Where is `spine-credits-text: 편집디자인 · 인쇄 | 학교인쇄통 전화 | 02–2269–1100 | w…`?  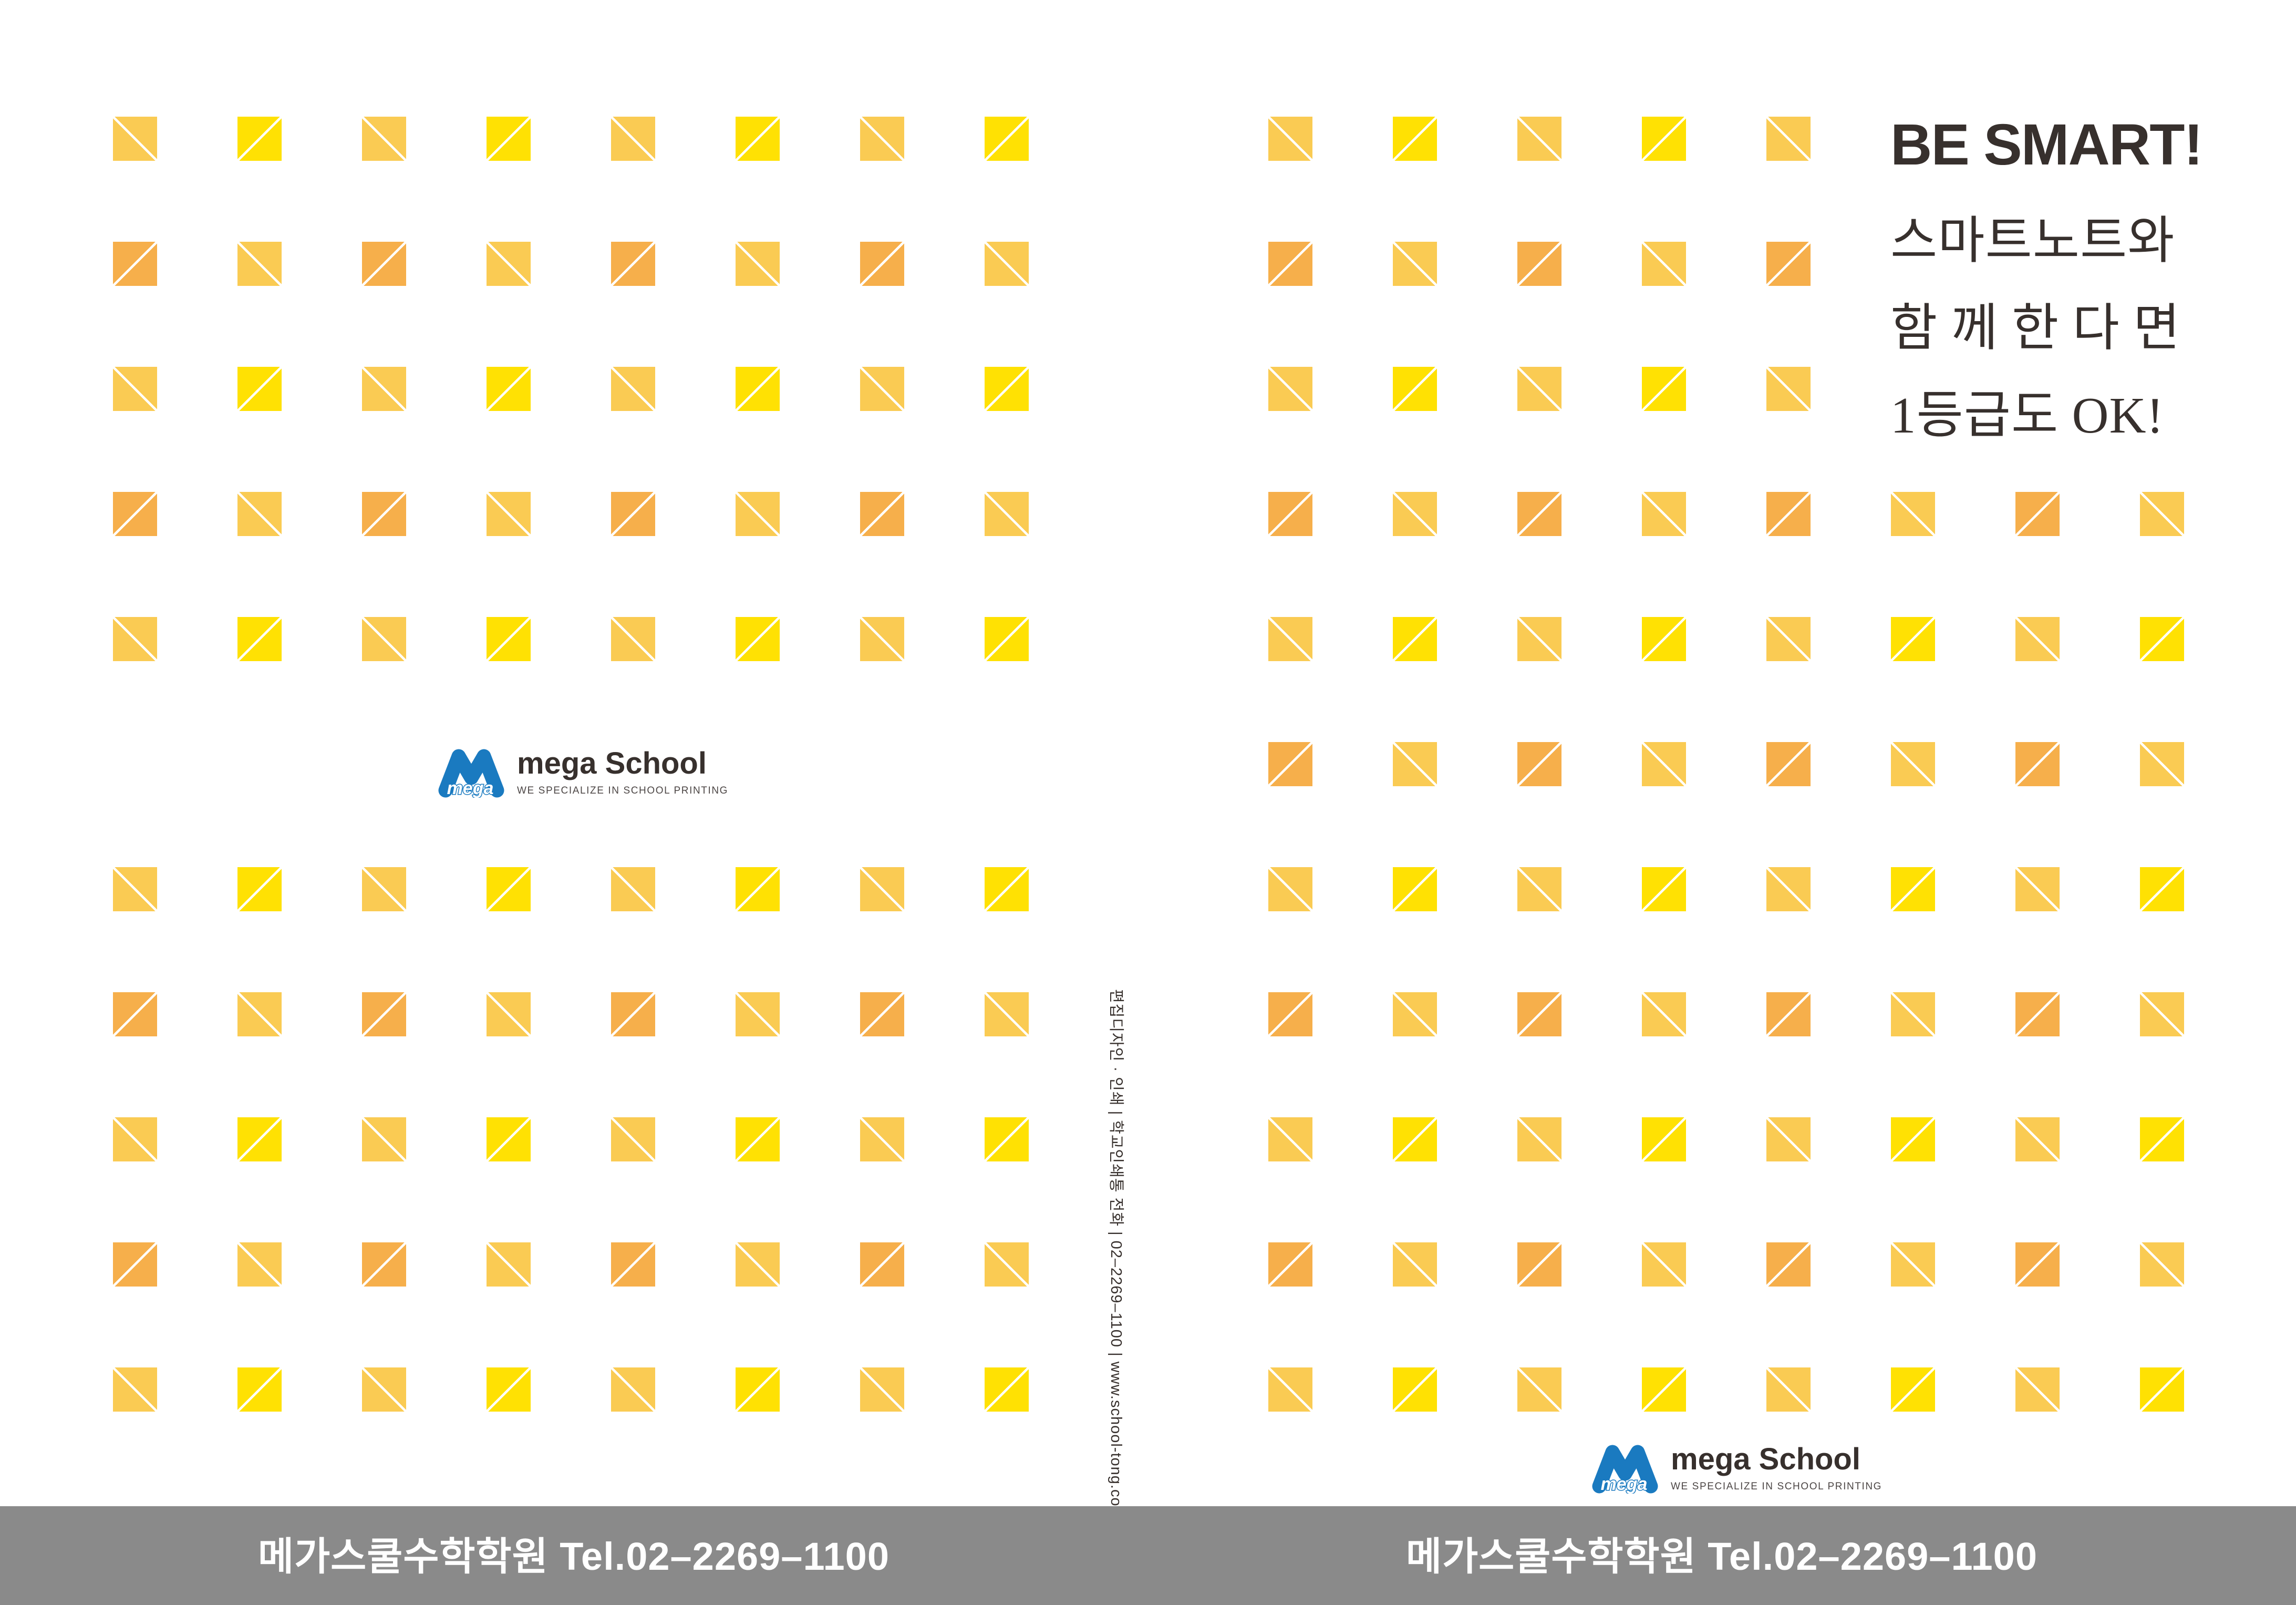 spine-credits-text: 편집디자인 · 인쇄 | 학교인쇄통 전화 | 02–2269–1100 | w… is located at coordinates (1116, 1254).